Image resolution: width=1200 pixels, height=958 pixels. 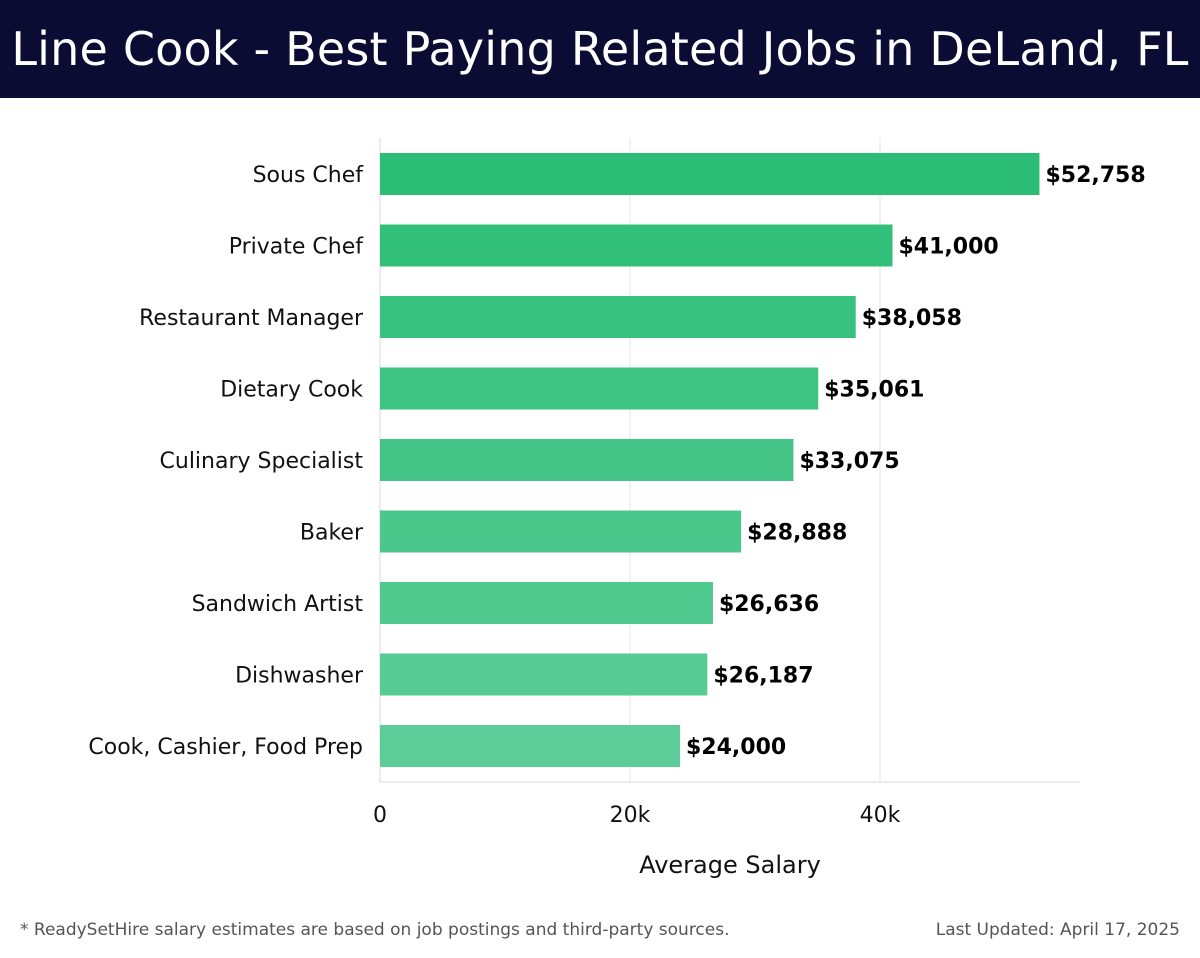 What do you see at coordinates (225, 747) in the screenshot?
I see `category-label: Cook, Cashier, Food Prep` at bounding box center [225, 747].